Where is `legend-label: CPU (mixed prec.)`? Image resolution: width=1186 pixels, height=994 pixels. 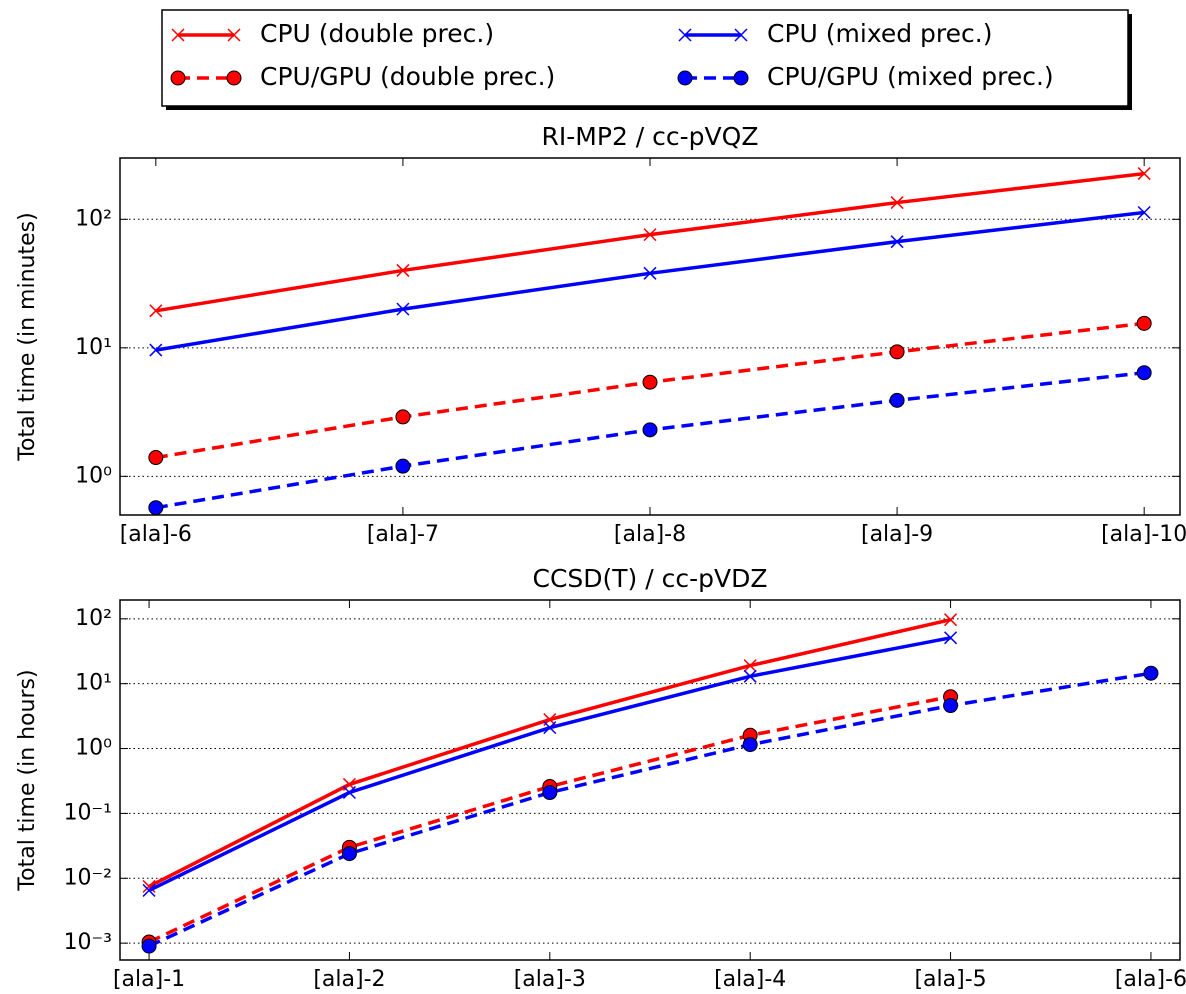 legend-label: CPU (mixed prec.) is located at coordinates (879, 33).